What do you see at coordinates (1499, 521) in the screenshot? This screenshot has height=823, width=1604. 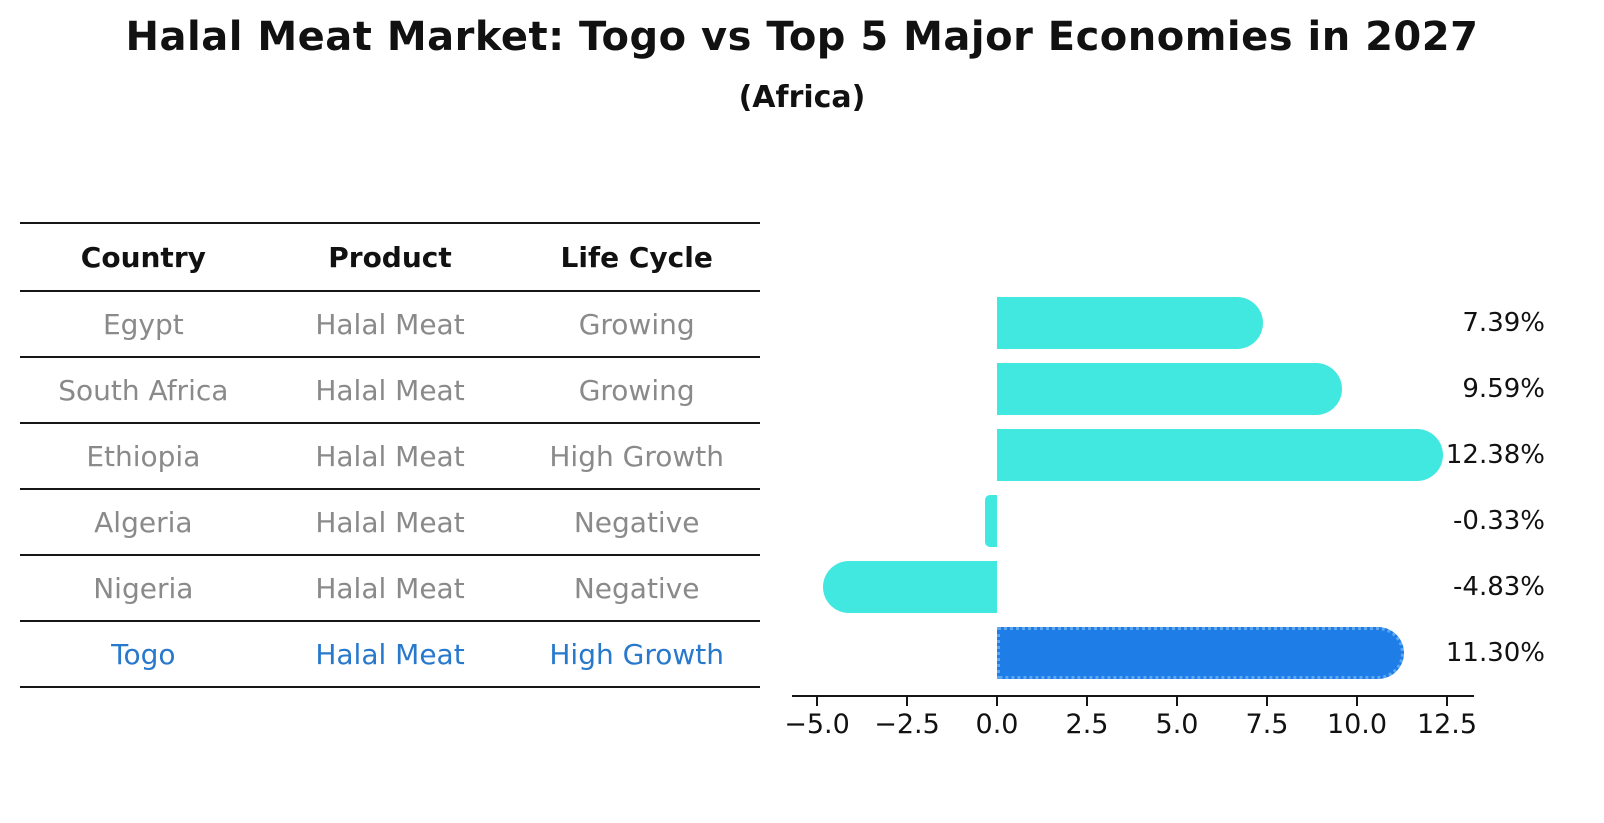 I see `bar-value-label-algeria: -0.33%` at bounding box center [1499, 521].